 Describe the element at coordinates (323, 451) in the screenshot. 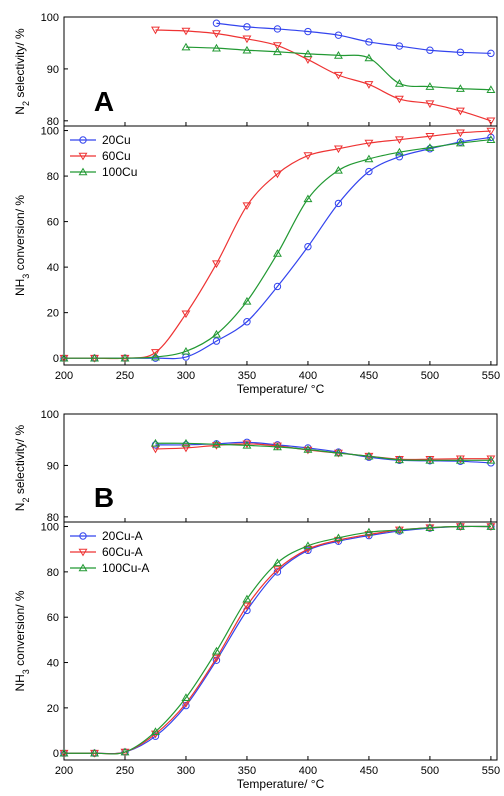

I see `series-100Cu-A` at that location.